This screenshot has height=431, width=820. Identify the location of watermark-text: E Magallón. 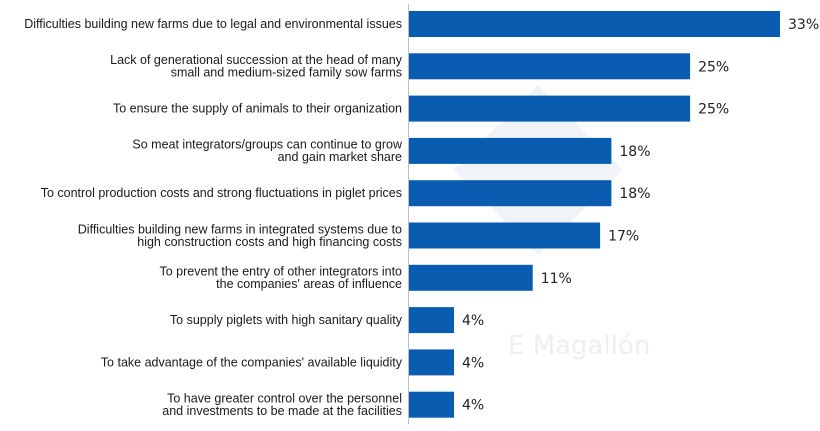
(579, 346).